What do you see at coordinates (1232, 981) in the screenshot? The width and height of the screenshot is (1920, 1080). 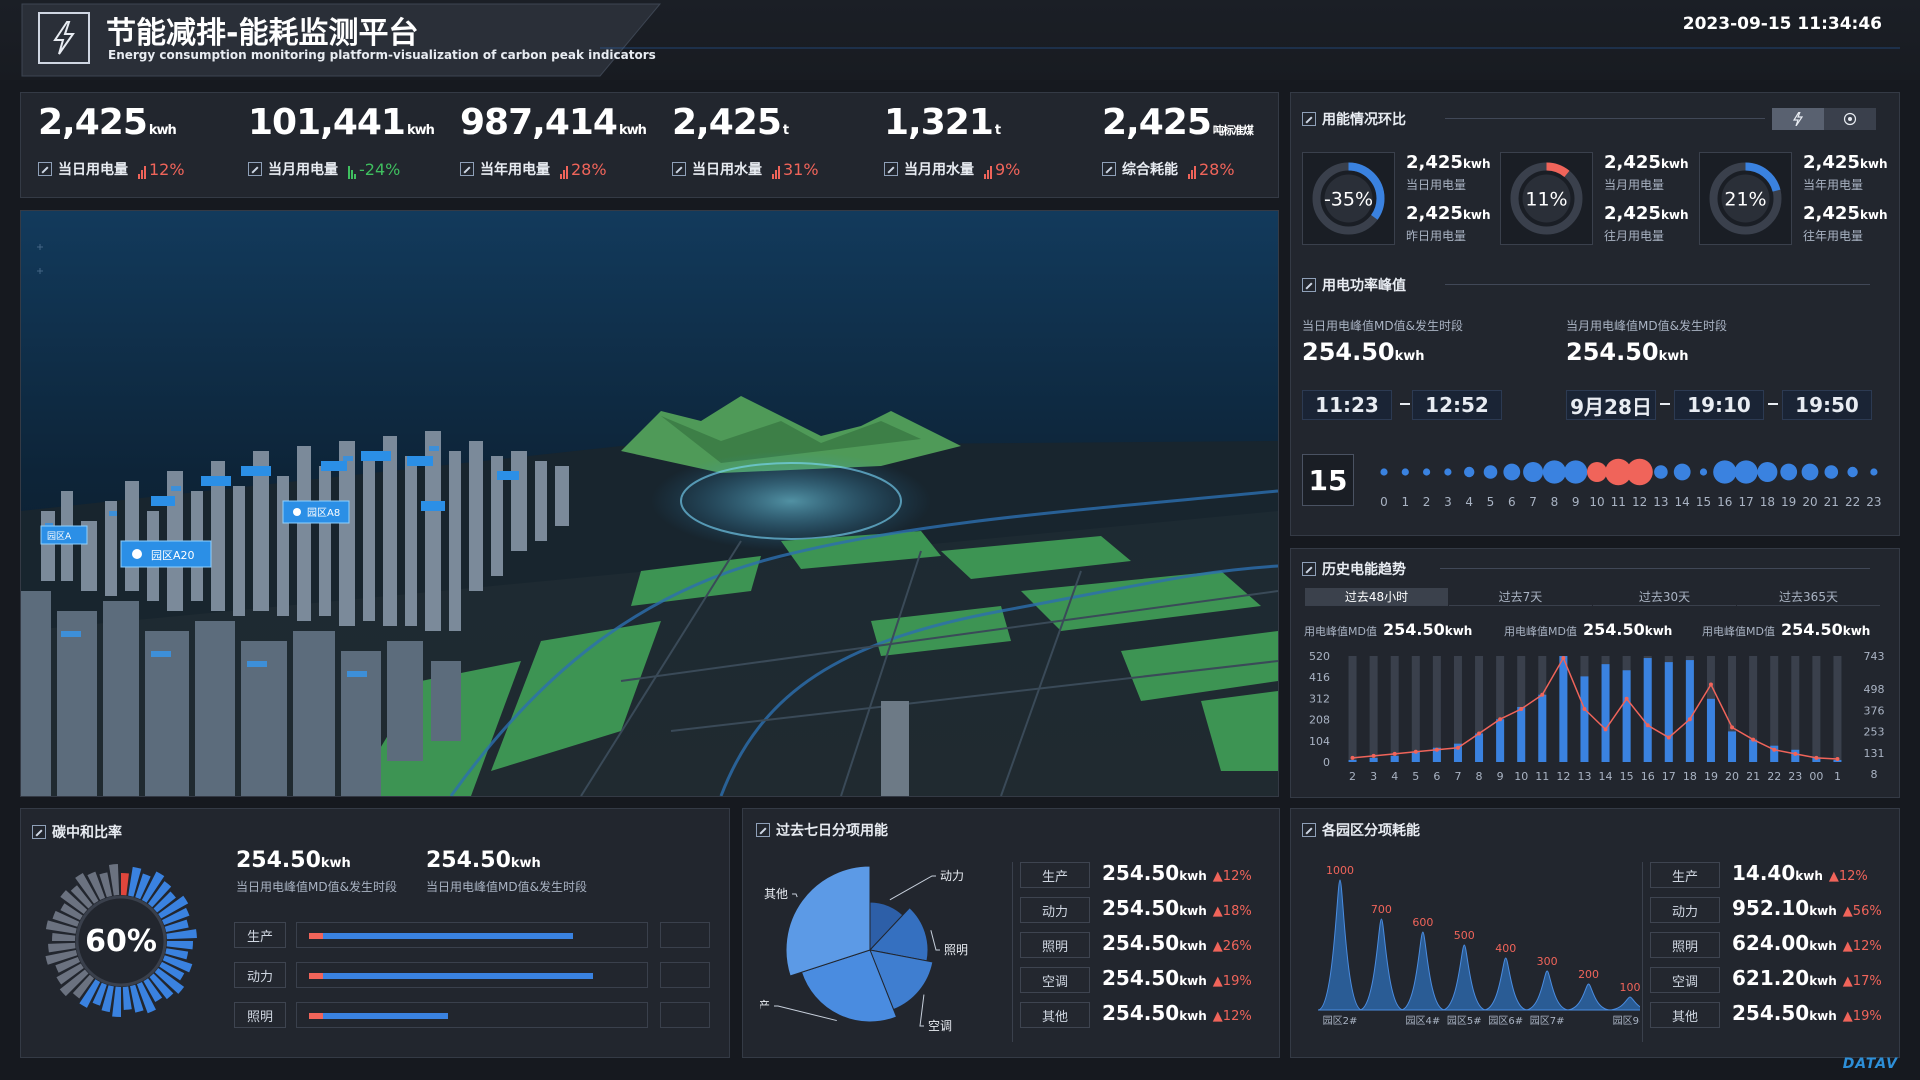 I see `week-row-trend: ▲19%` at bounding box center [1232, 981].